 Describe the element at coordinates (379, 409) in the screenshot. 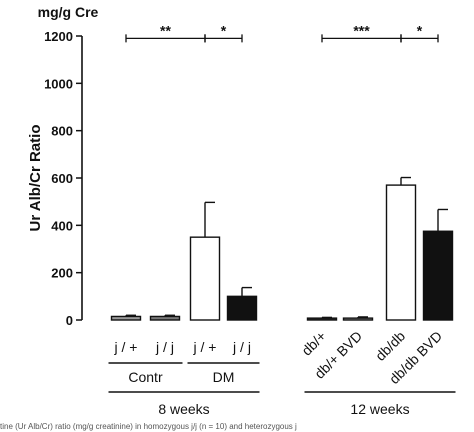

I see `period-label: 12 weeks` at that location.